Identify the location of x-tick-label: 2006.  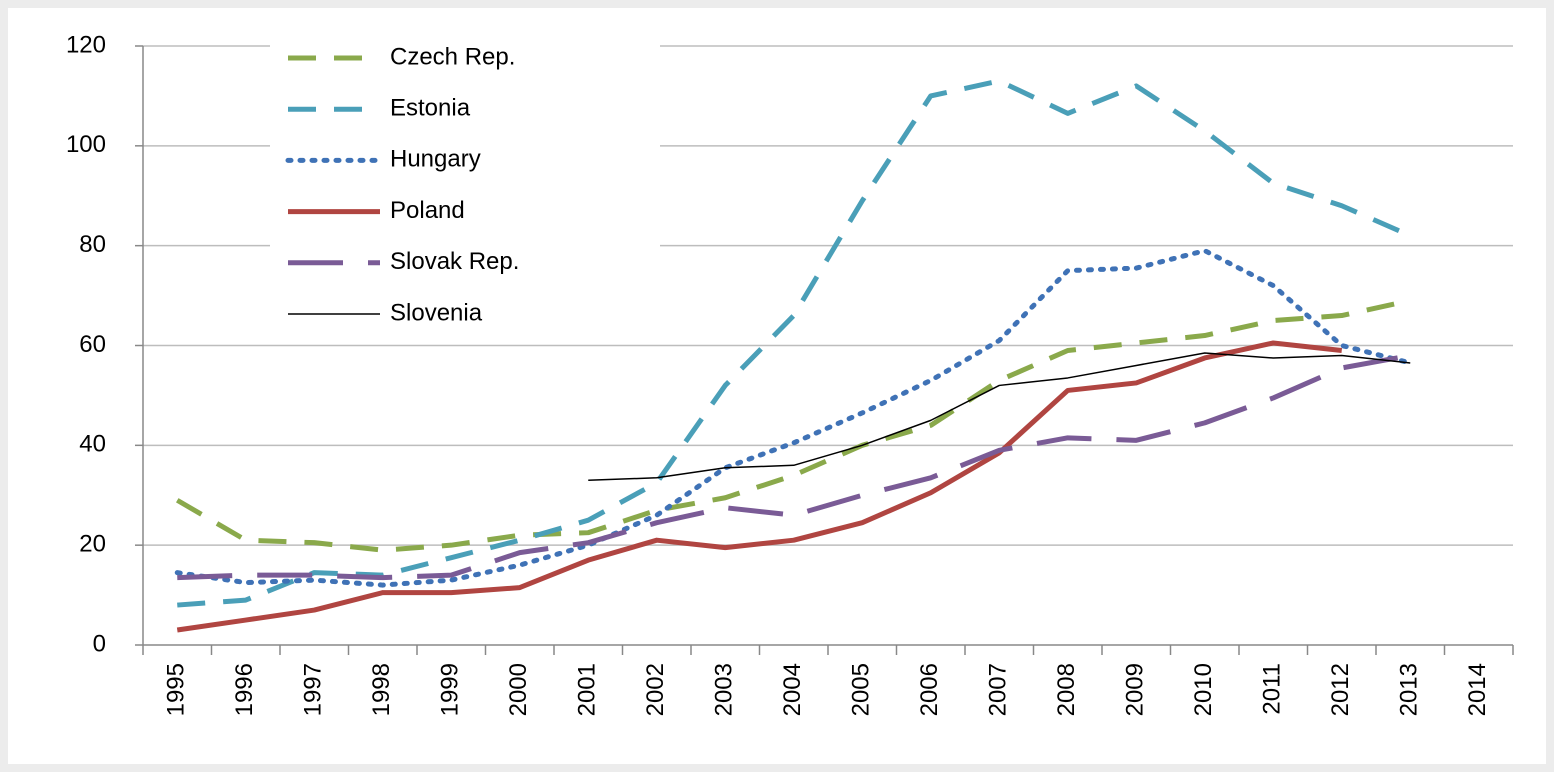
(929, 689).